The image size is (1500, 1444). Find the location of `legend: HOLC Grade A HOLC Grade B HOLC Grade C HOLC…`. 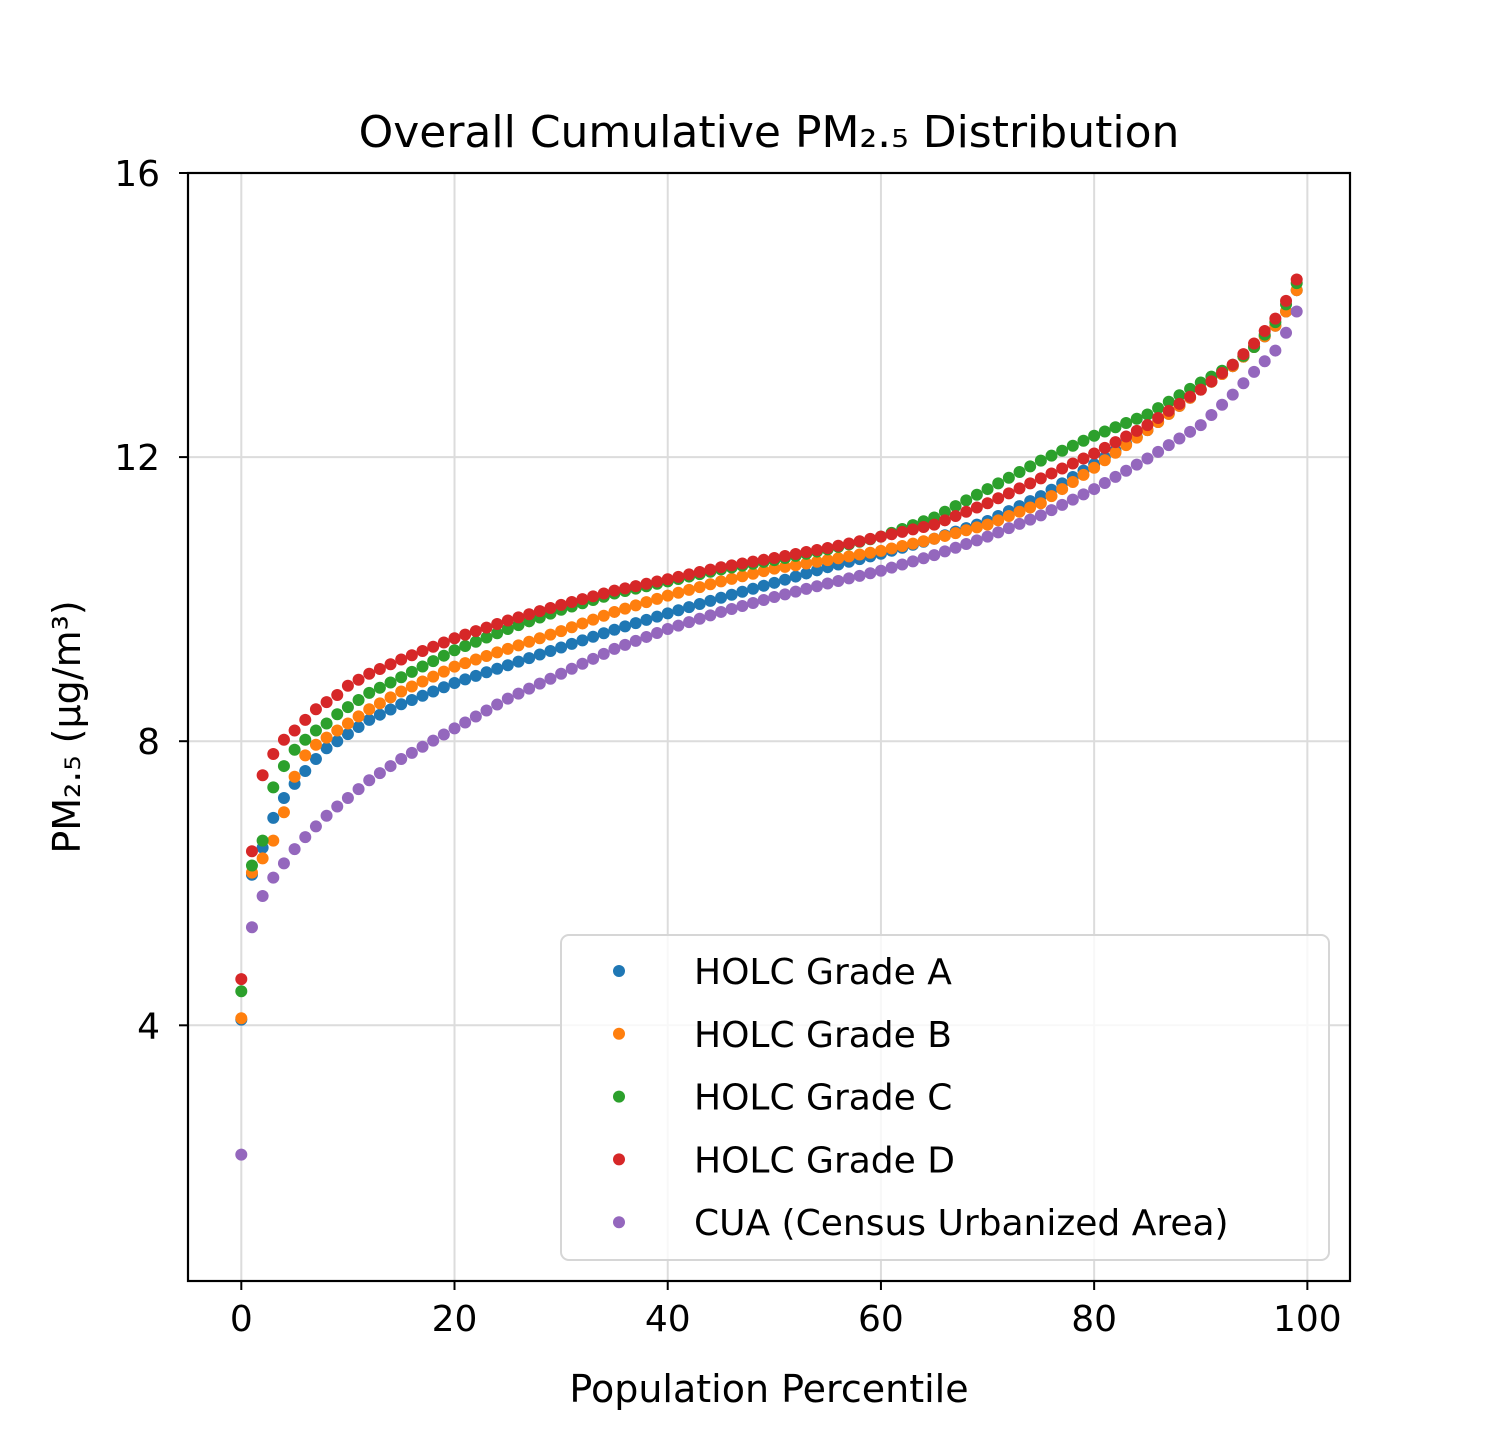

legend: HOLC Grade A HOLC Grade B HOLC Grade C HOLC… is located at coordinates (945, 1097).